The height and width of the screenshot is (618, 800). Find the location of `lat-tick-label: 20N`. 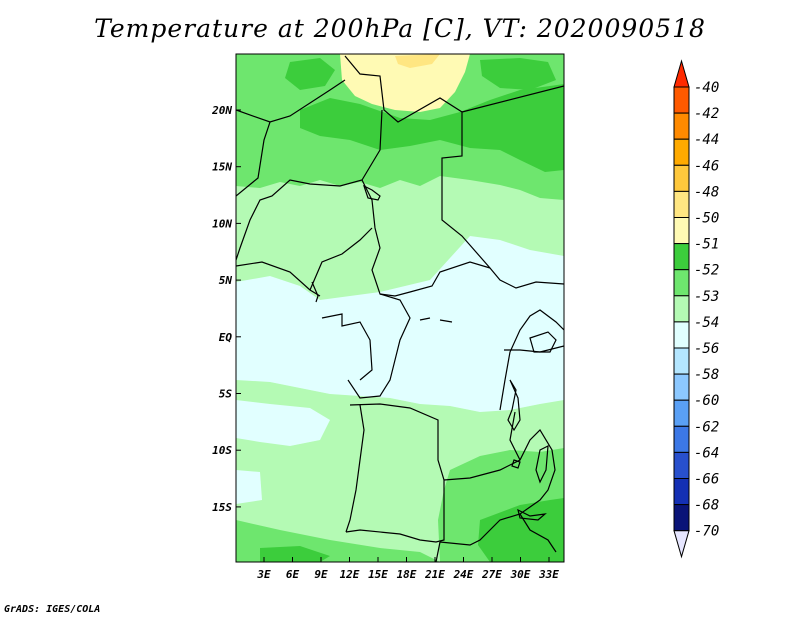

lat-tick-label: 20N is located at coordinates (221, 110).